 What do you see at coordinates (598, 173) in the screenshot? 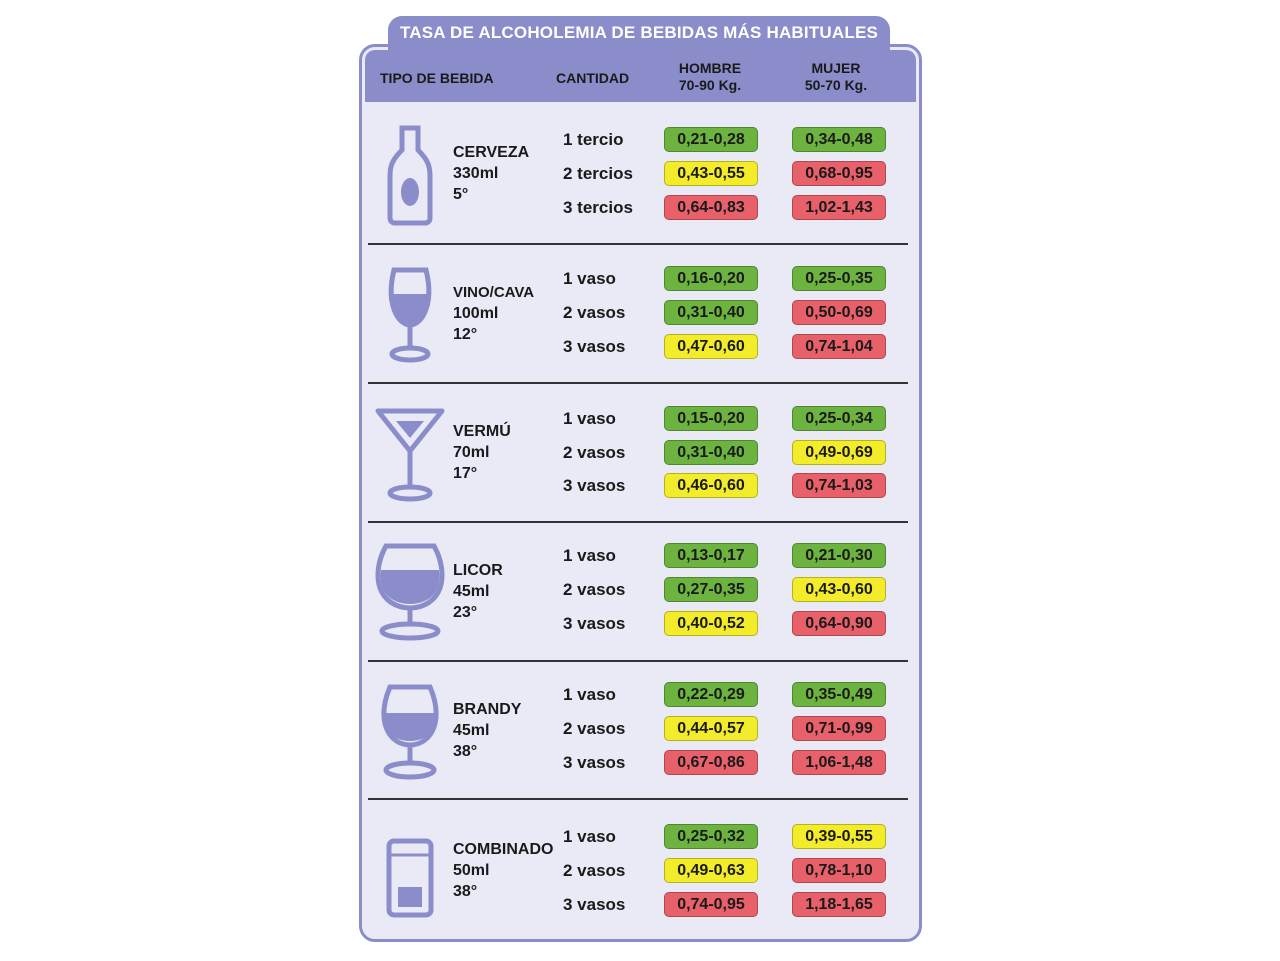
I see `quantity-label: 2 tercios` at bounding box center [598, 173].